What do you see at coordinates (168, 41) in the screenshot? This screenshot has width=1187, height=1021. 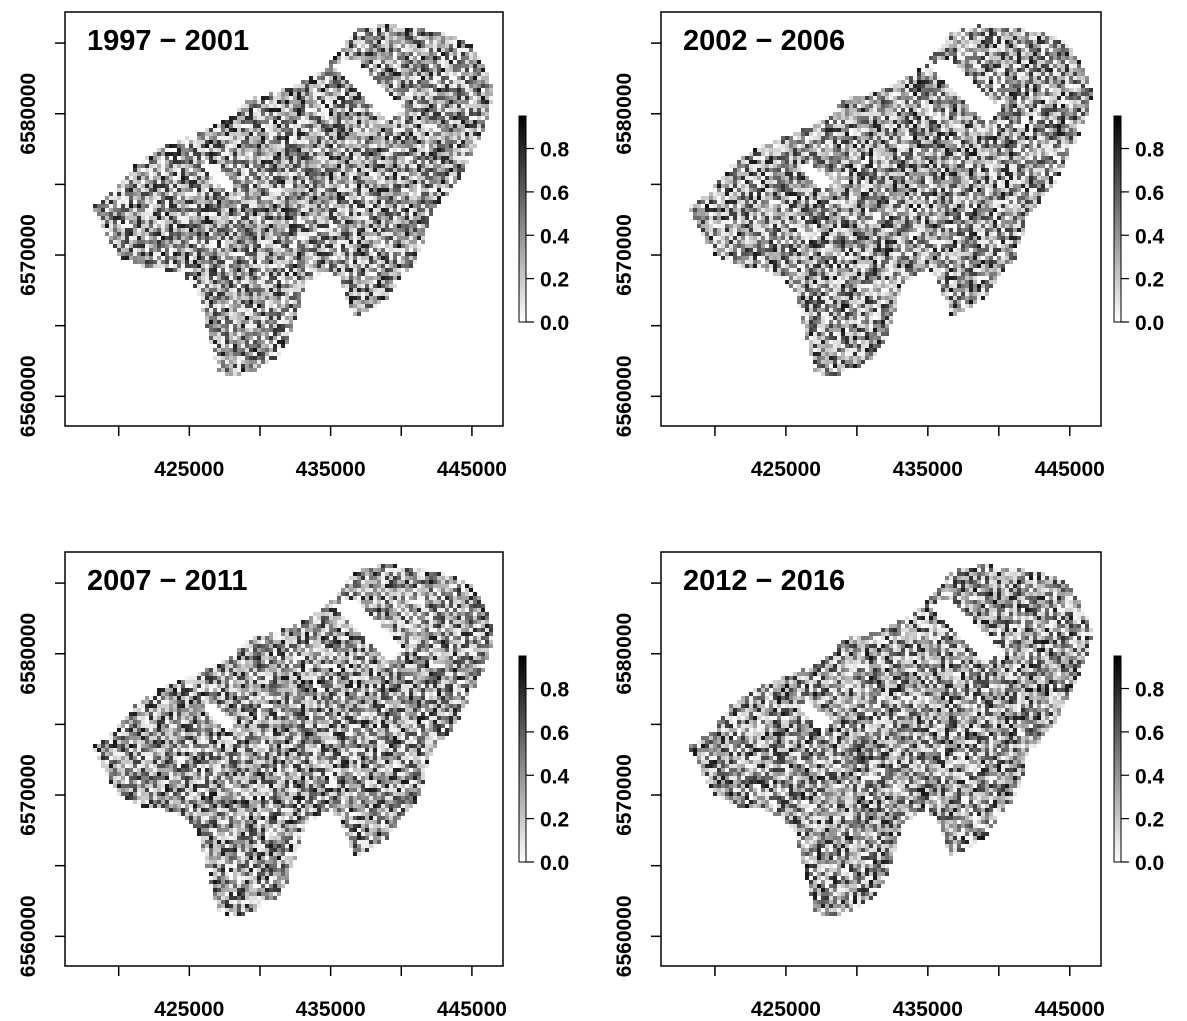 I see `panel-title: 1997 − 2001` at bounding box center [168, 41].